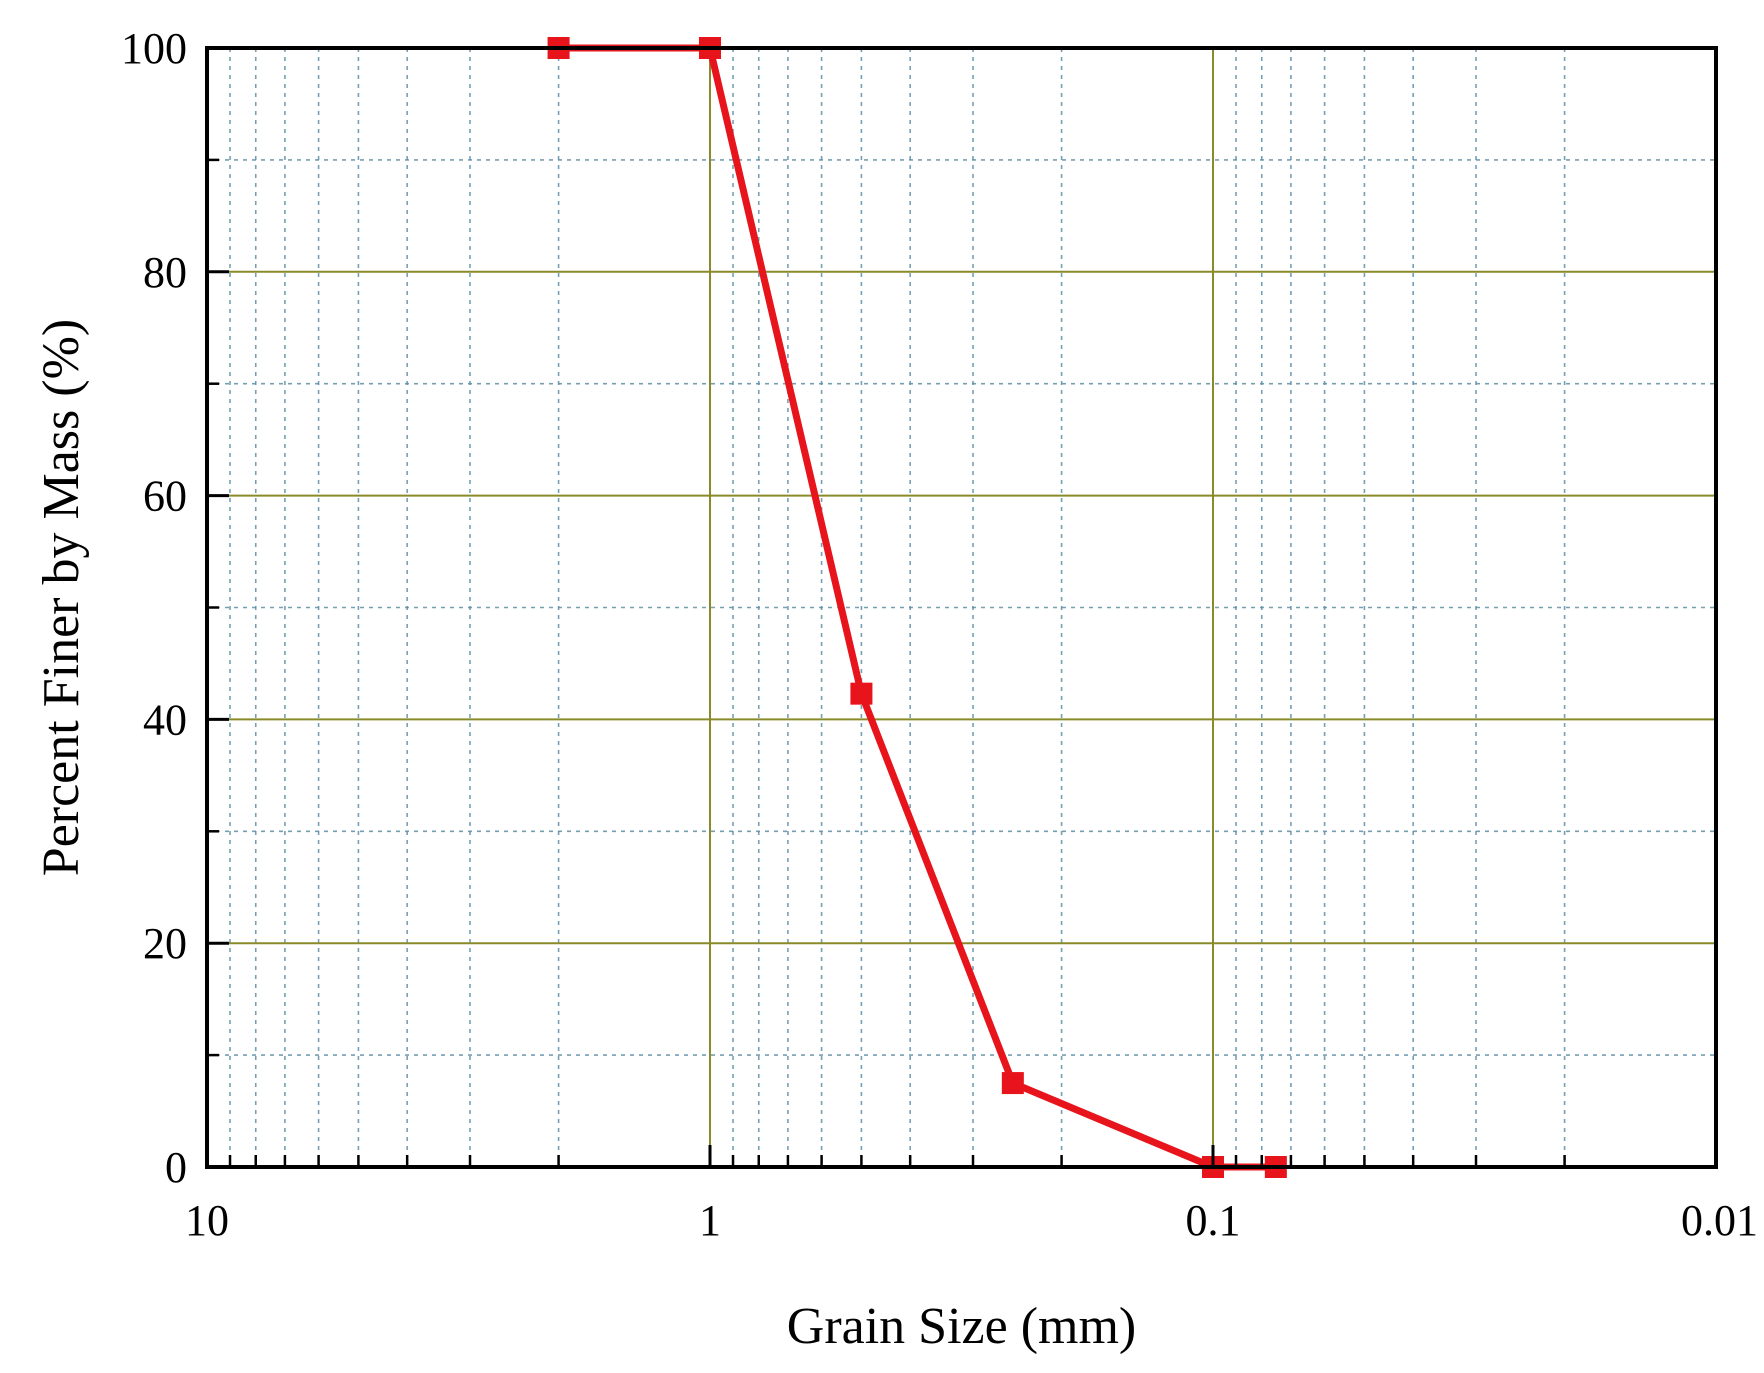 Image resolution: width=1764 pixels, height=1373 pixels. I want to click on y-tick-label: 80, so click(165, 272).